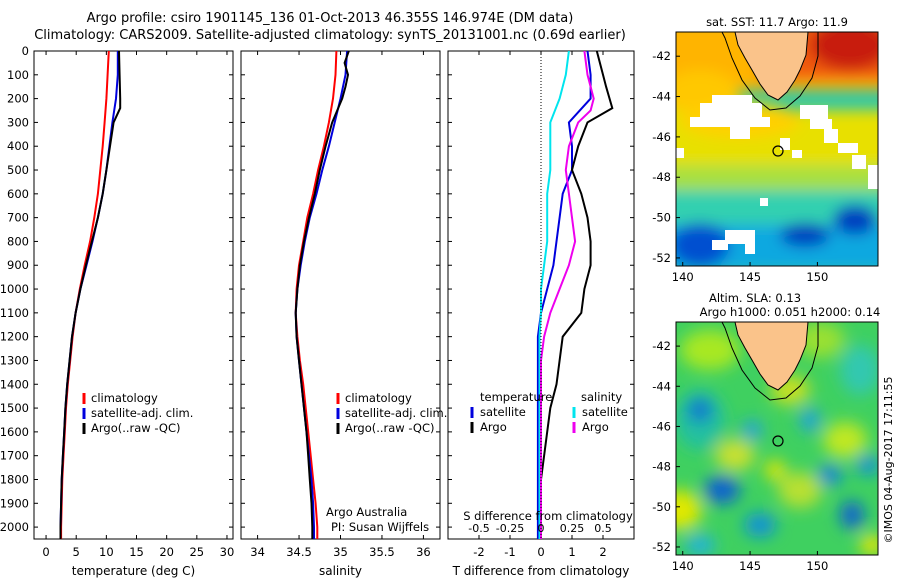 This screenshot has width=900, height=580. Describe the element at coordinates (18, 99) in the screenshot. I see `y-tick-label: 200` at that location.